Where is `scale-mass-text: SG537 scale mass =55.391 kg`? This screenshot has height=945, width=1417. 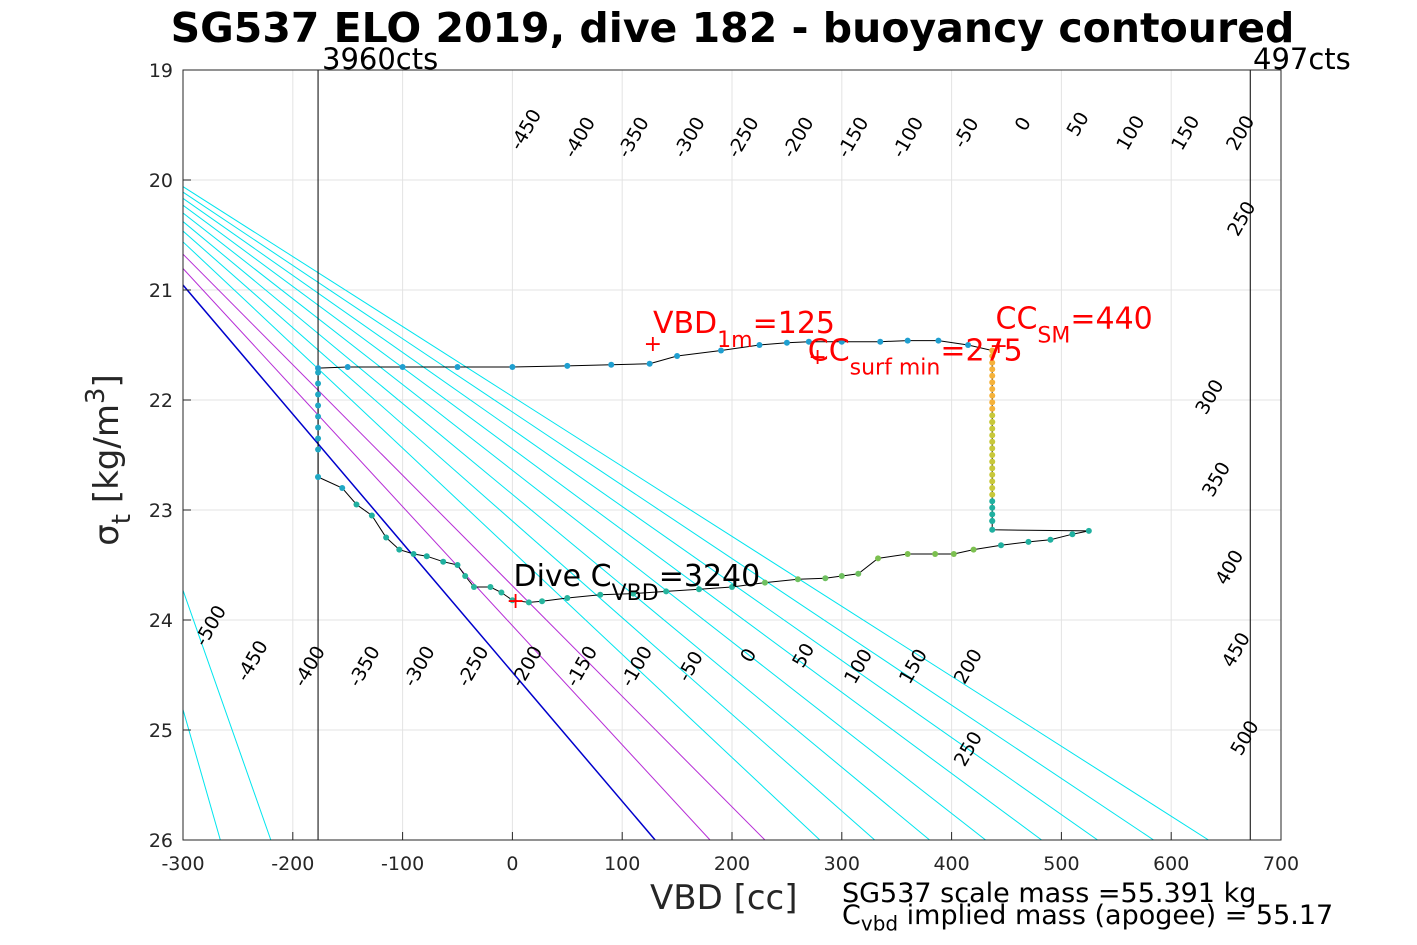 scale-mass-text: SG537 scale mass =55.391 kg is located at coordinates (1049, 893).